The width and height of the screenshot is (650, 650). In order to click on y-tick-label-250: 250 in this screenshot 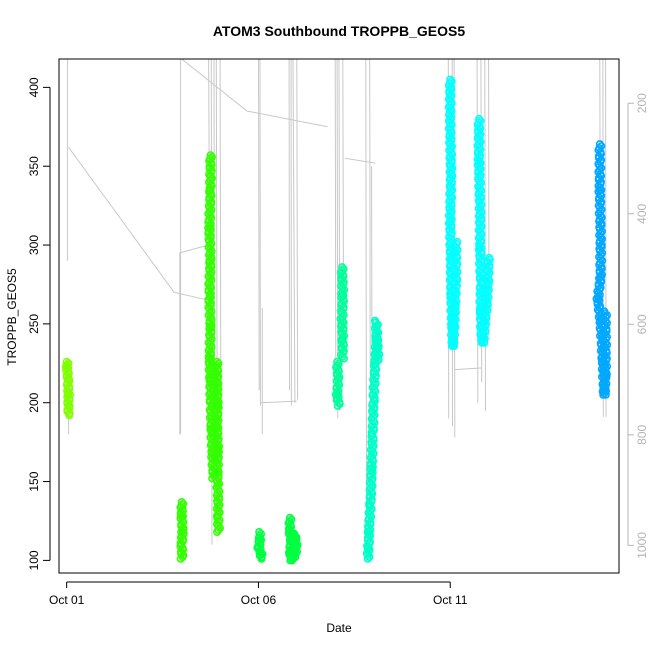, I will do `click(34, 324)`.